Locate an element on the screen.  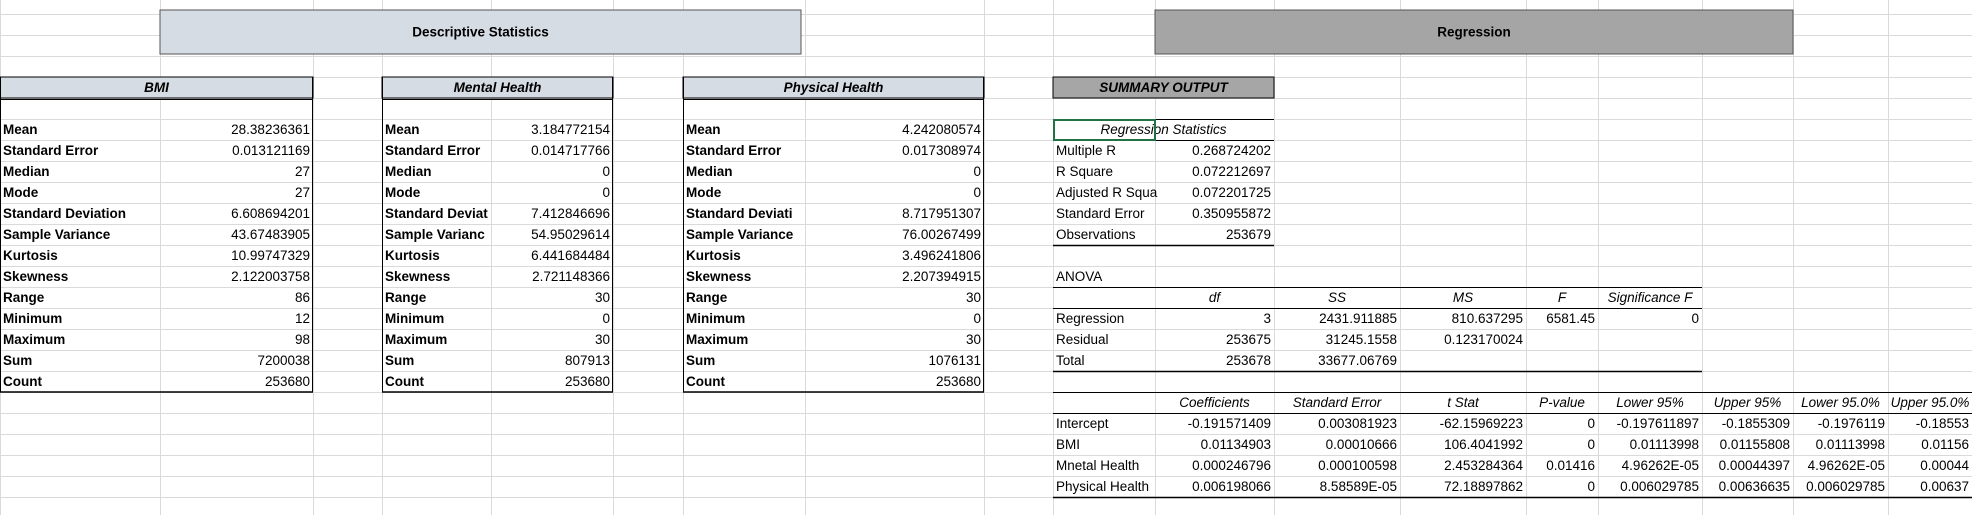
row-value: 0.350955872 is located at coordinates (1231, 213).